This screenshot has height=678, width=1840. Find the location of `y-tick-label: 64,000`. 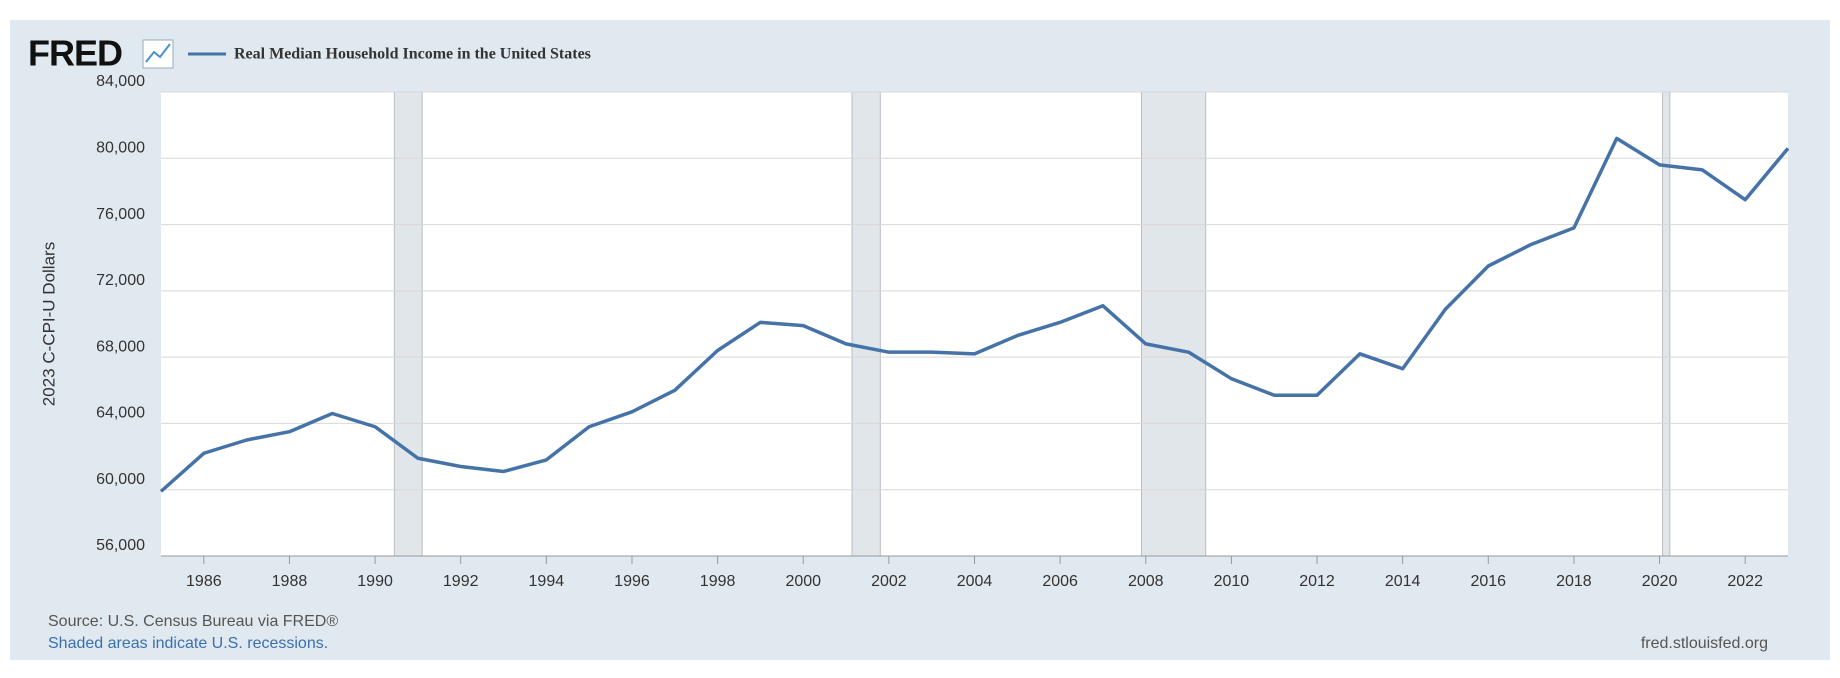

y-tick-label: 64,000 is located at coordinates (120, 413).